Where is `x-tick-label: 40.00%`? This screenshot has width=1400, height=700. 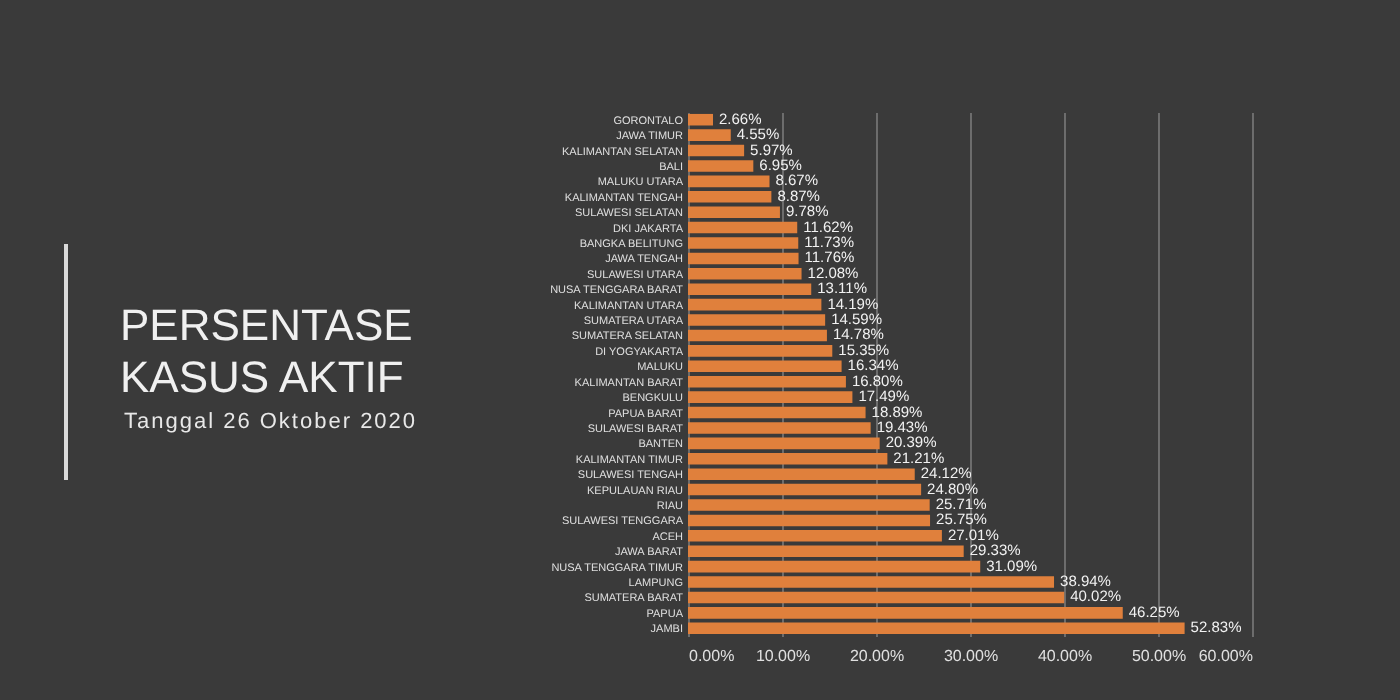 x-tick-label: 40.00% is located at coordinates (1065, 656).